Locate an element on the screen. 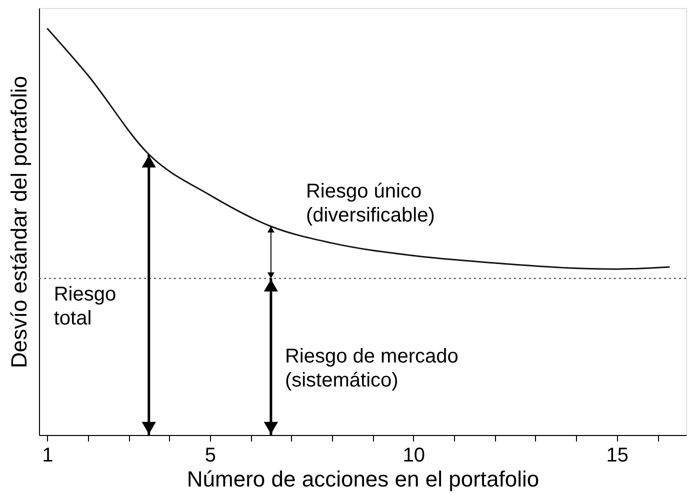 The height and width of the screenshot is (498, 695). x-tick-label: 10 is located at coordinates (413, 455).